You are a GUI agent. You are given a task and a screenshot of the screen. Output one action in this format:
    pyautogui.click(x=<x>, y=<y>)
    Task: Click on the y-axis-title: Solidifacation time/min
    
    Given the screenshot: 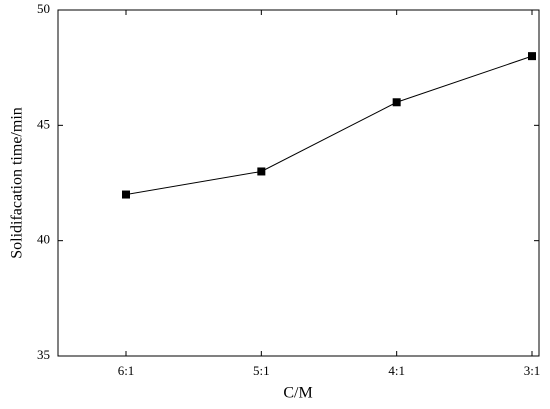 What is the action you would take?
    pyautogui.click(x=17, y=183)
    